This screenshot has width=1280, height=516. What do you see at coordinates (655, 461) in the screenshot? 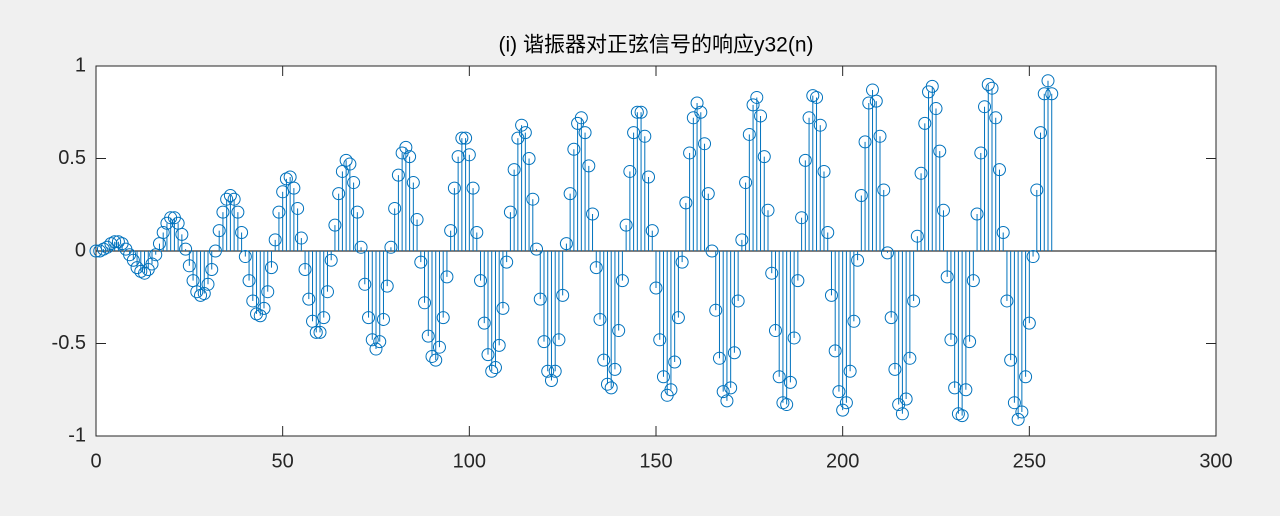
I see `x-tick-label: 150` at bounding box center [655, 461].